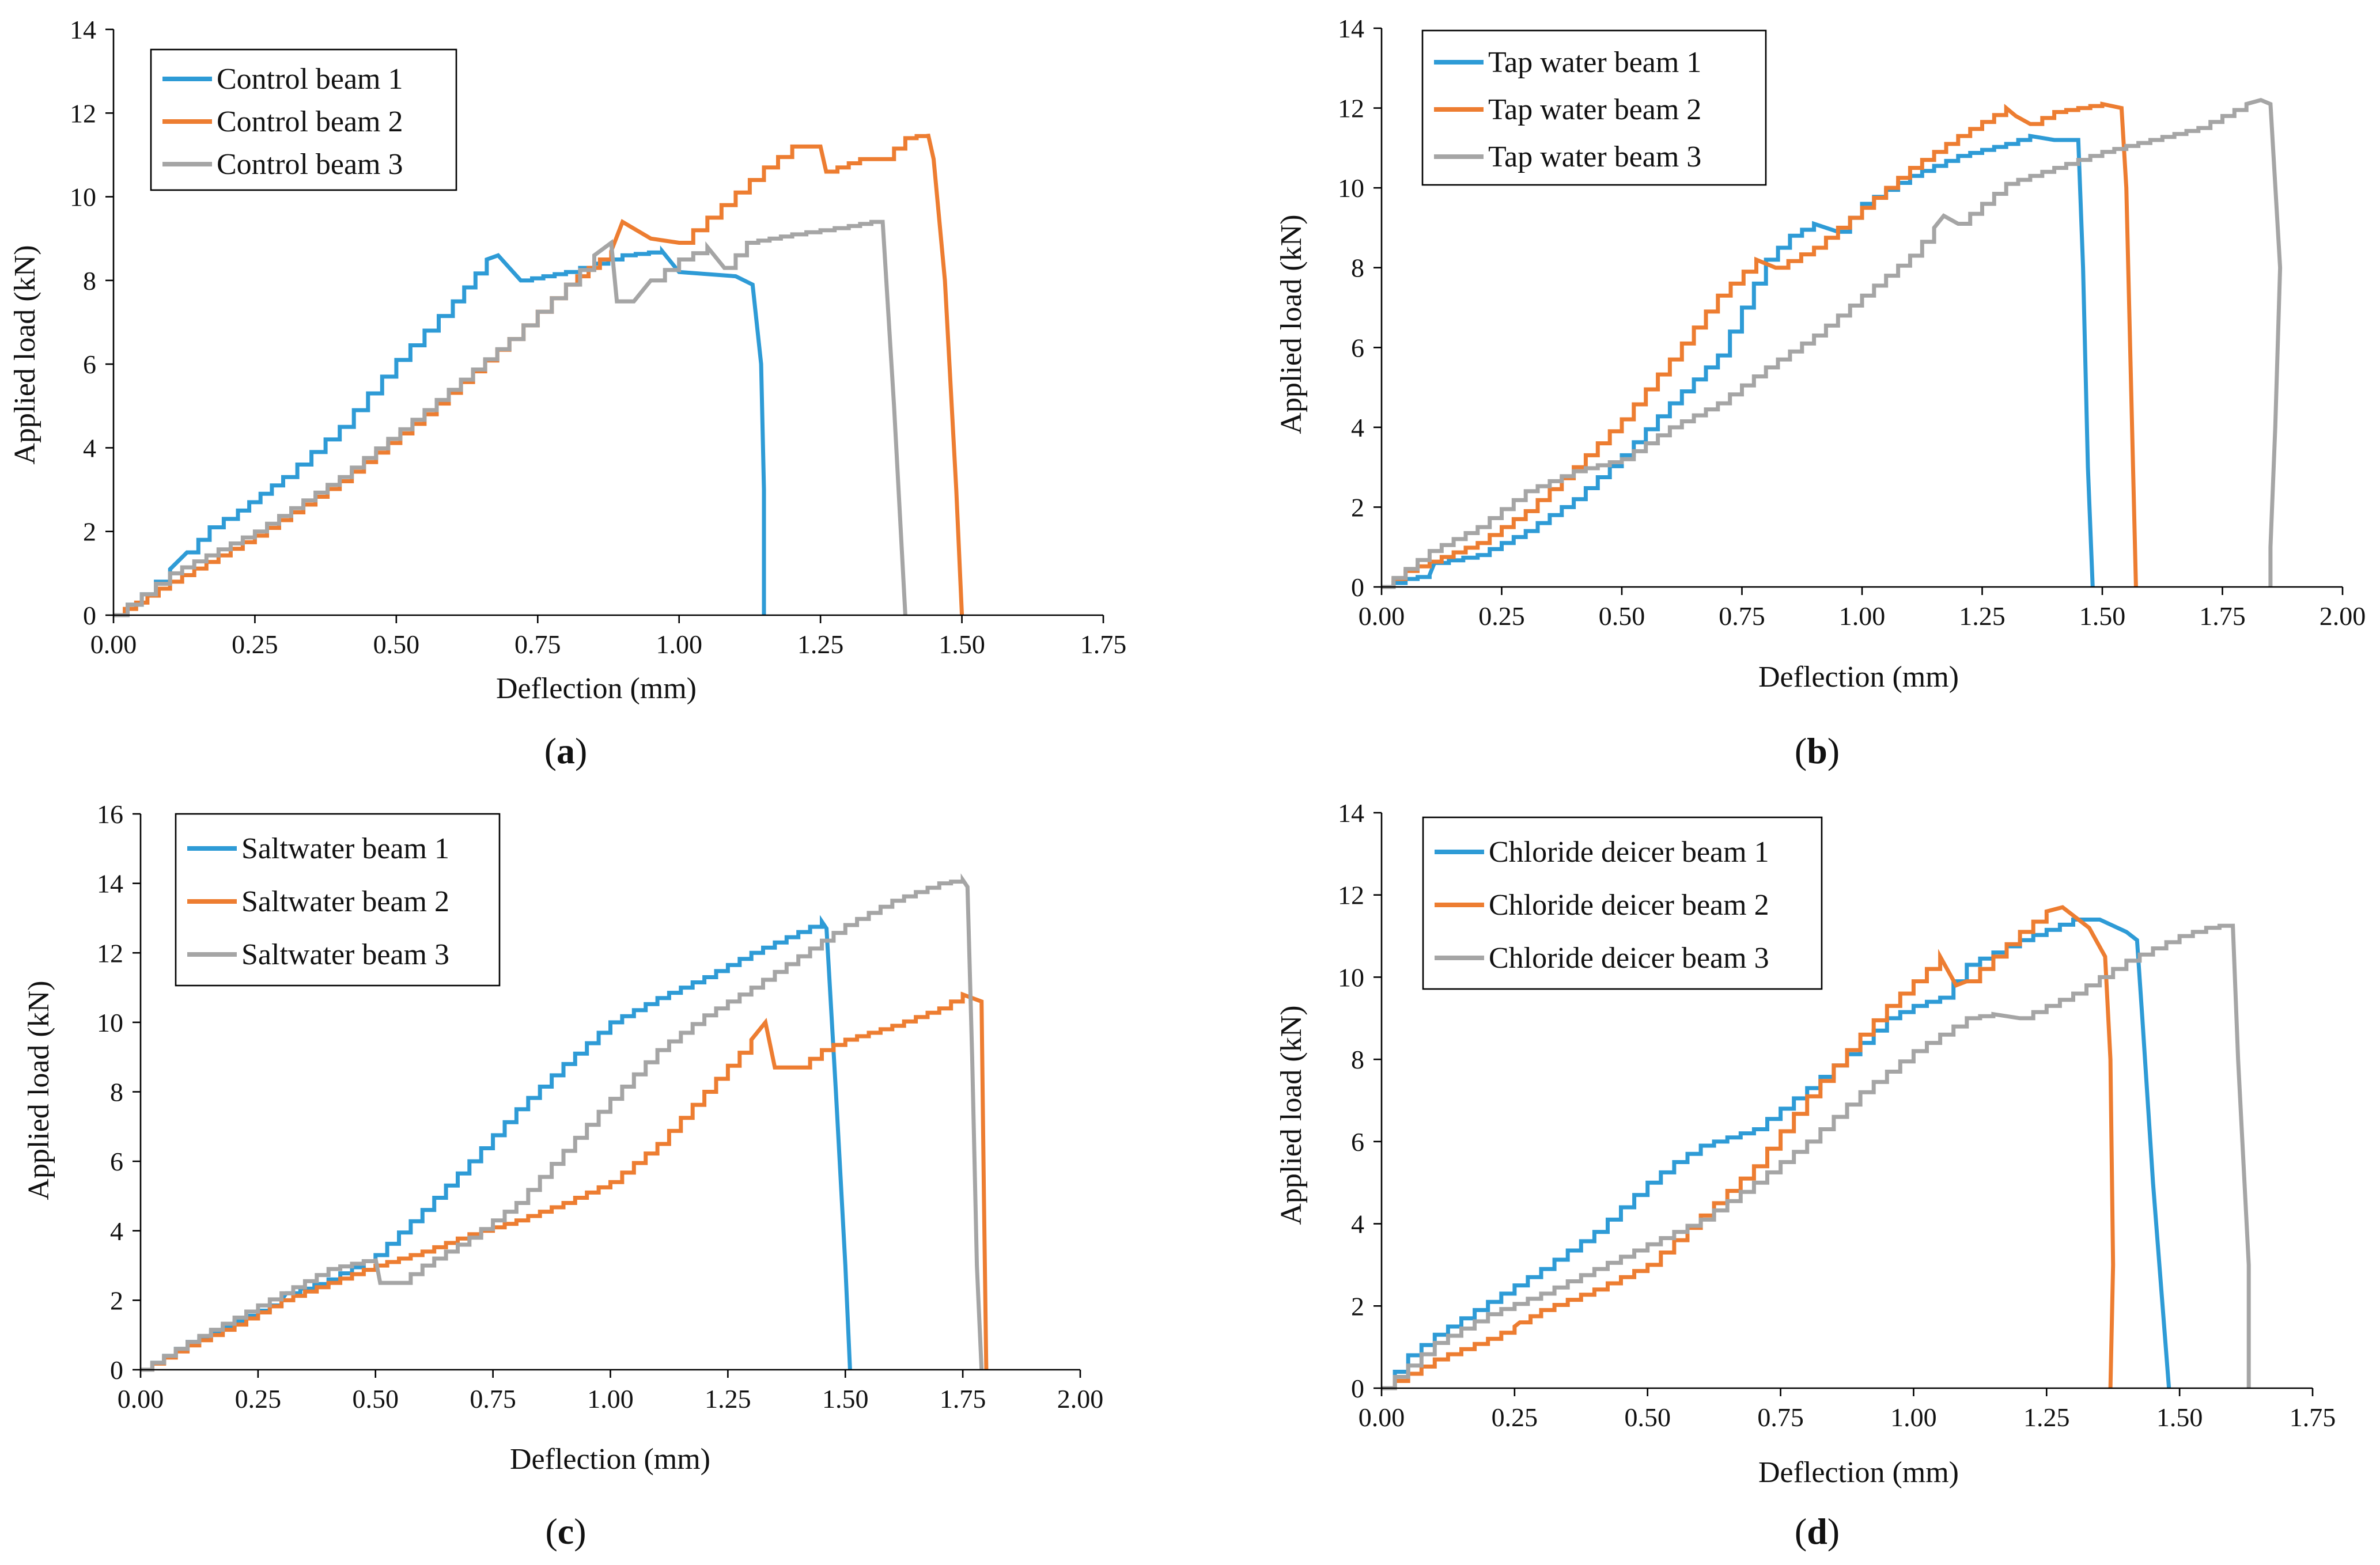  What do you see at coordinates (310, 164) in the screenshot?
I see `legend-label: Control beam 3` at bounding box center [310, 164].